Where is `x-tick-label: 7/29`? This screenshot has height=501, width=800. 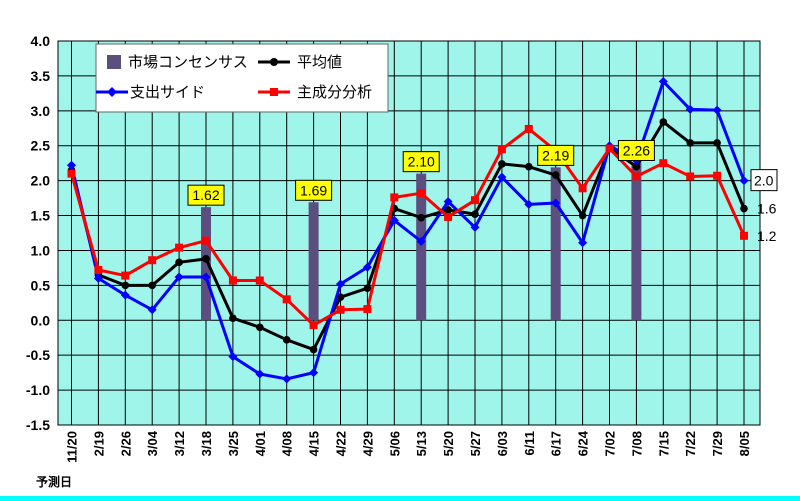
x-tick-label: 7/29 is located at coordinates (717, 443).